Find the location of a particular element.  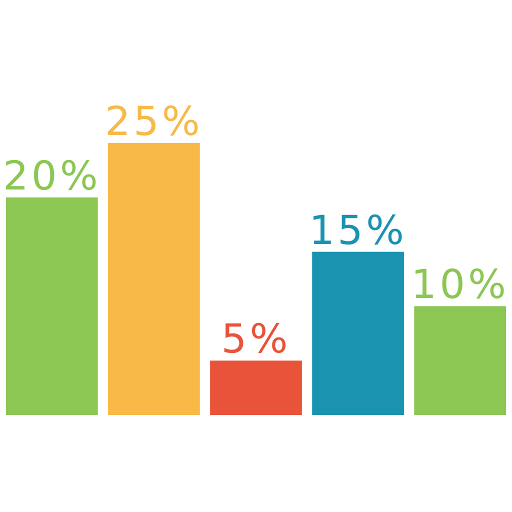

data-label: 10% is located at coordinates (460, 285).